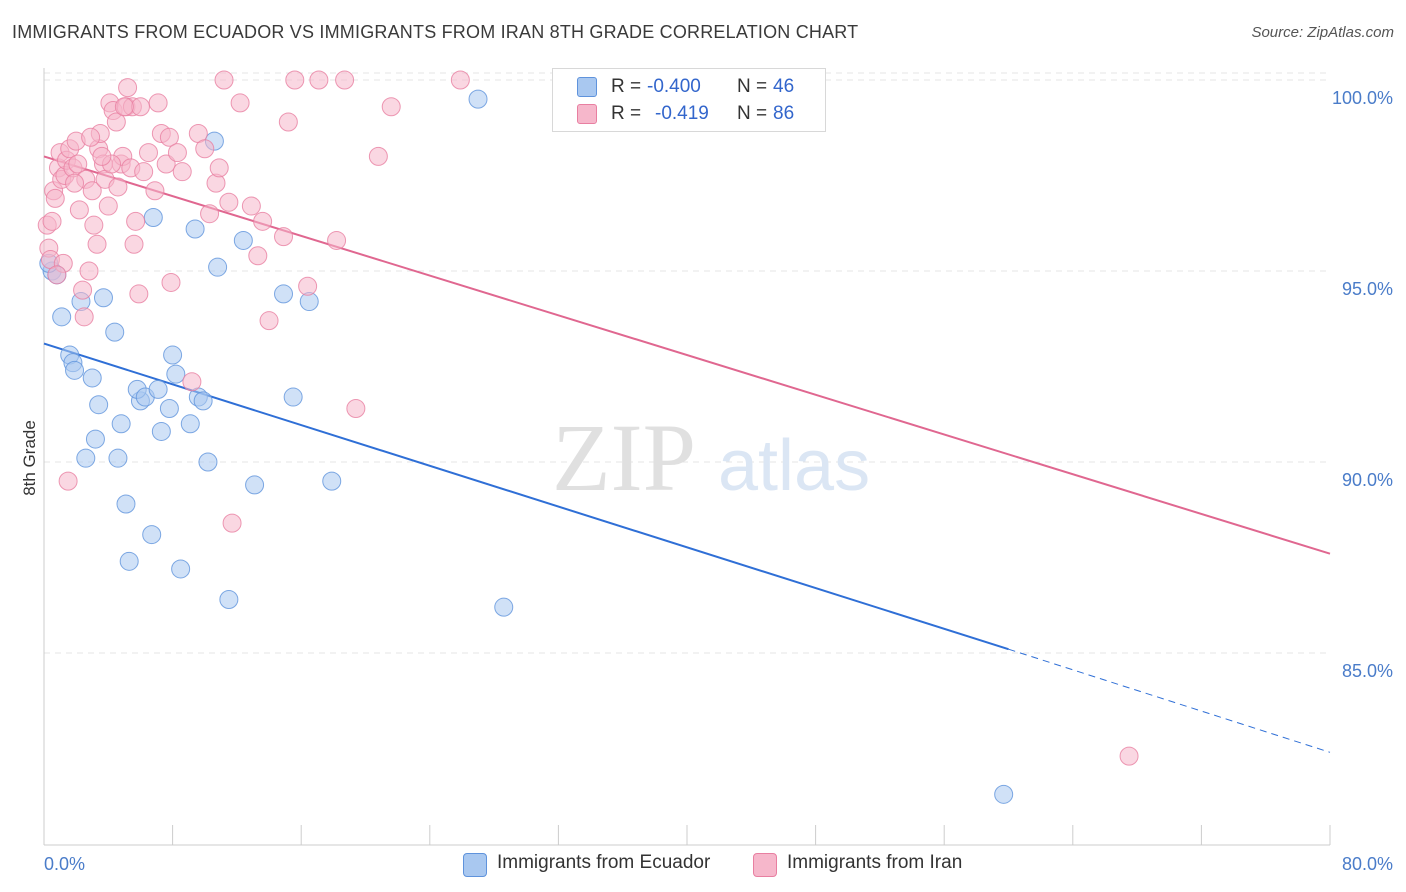 The width and height of the screenshot is (1406, 892). Describe the element at coordinates (1367, 864) in the screenshot. I see `x-tick-label: 80.0%` at that location.